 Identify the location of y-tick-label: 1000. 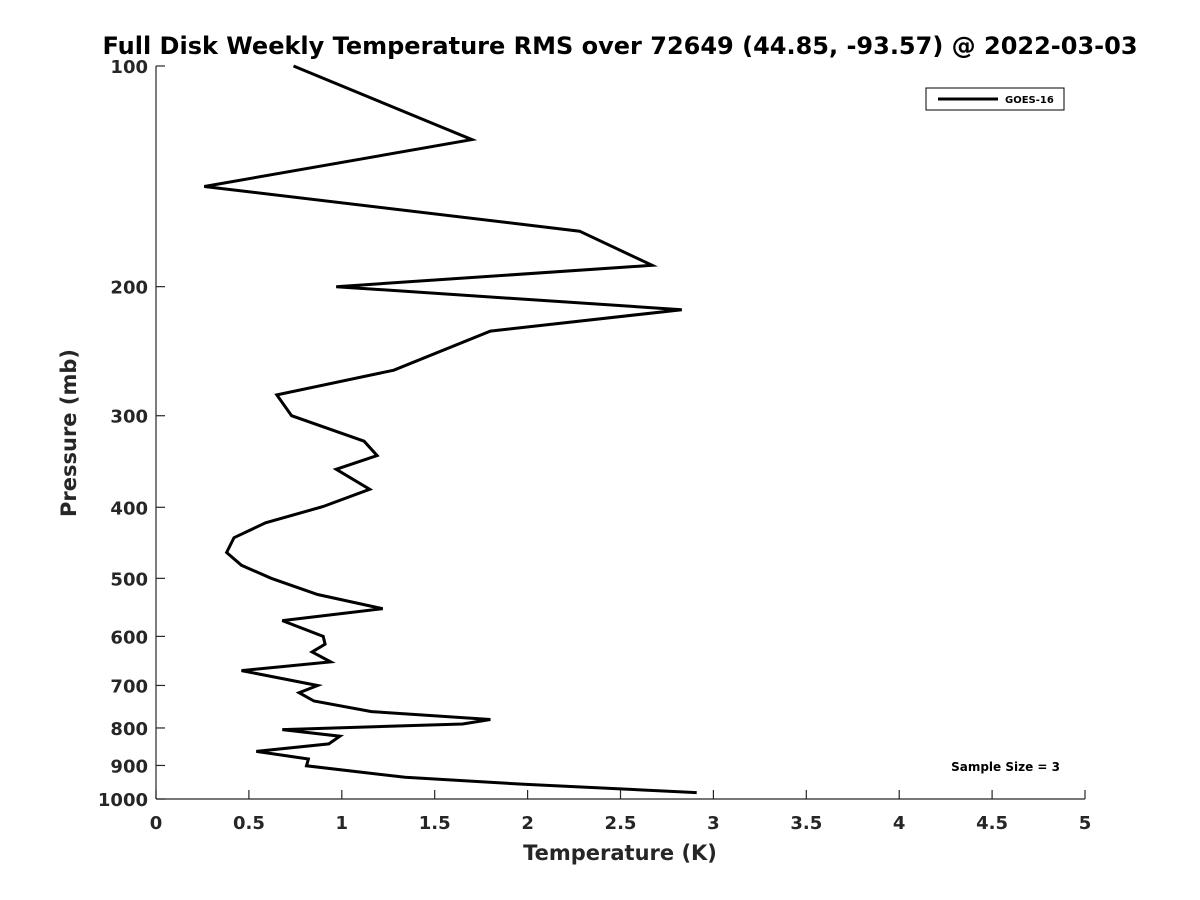
(123, 800).